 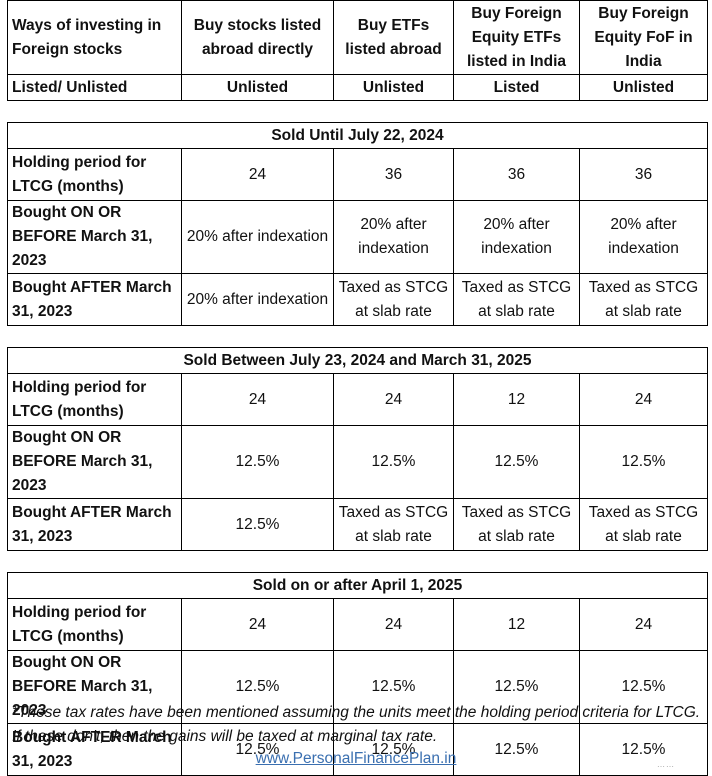 I want to click on section-title-row: Sold Until July 22, 2024, so click(x=357, y=135).